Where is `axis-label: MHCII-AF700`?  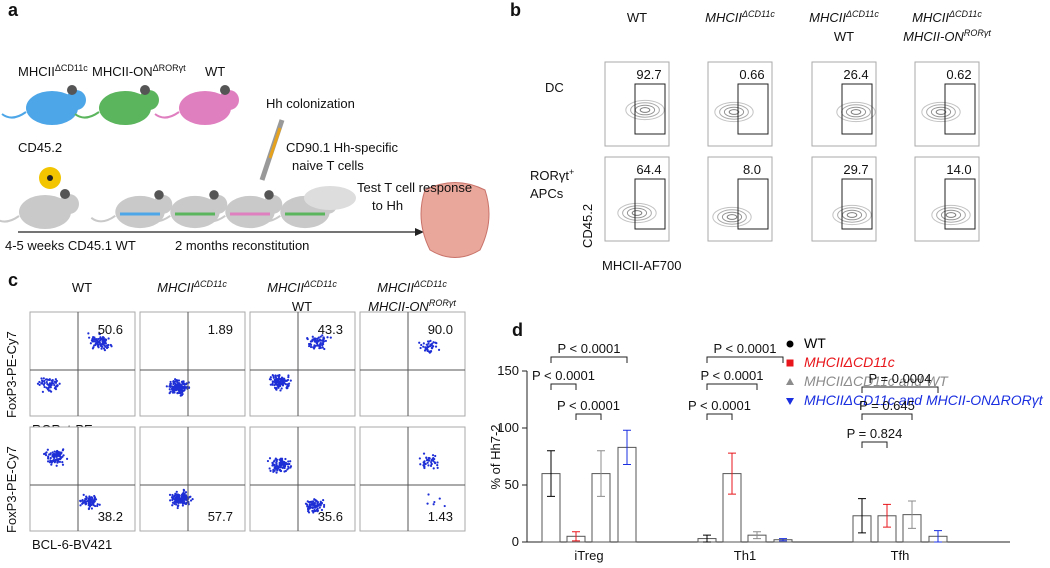
axis-label: MHCII-AF700 is located at coordinates (641, 265).